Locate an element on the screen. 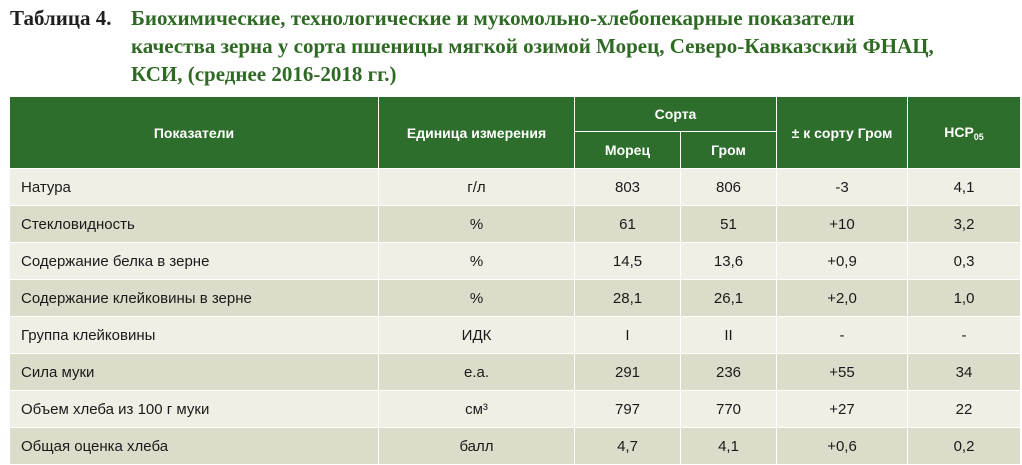 The height and width of the screenshot is (465, 1022). cell-morets: 803 is located at coordinates (627, 187).